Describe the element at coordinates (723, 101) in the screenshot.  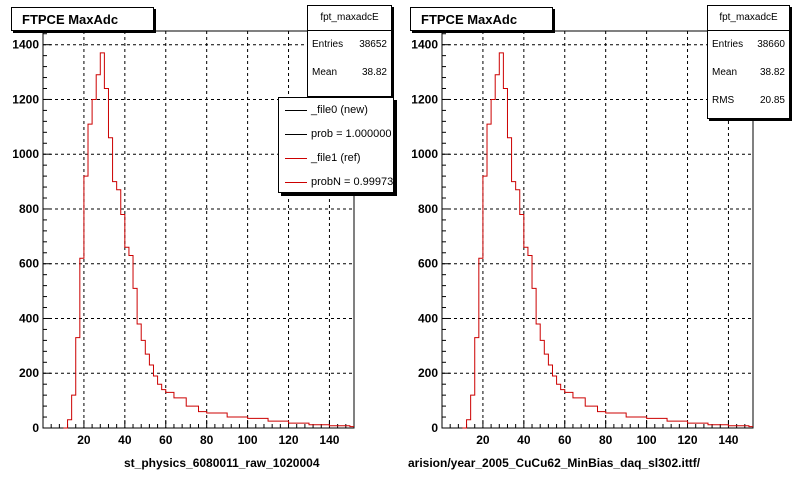
I see `stat-label: RMS` at that location.